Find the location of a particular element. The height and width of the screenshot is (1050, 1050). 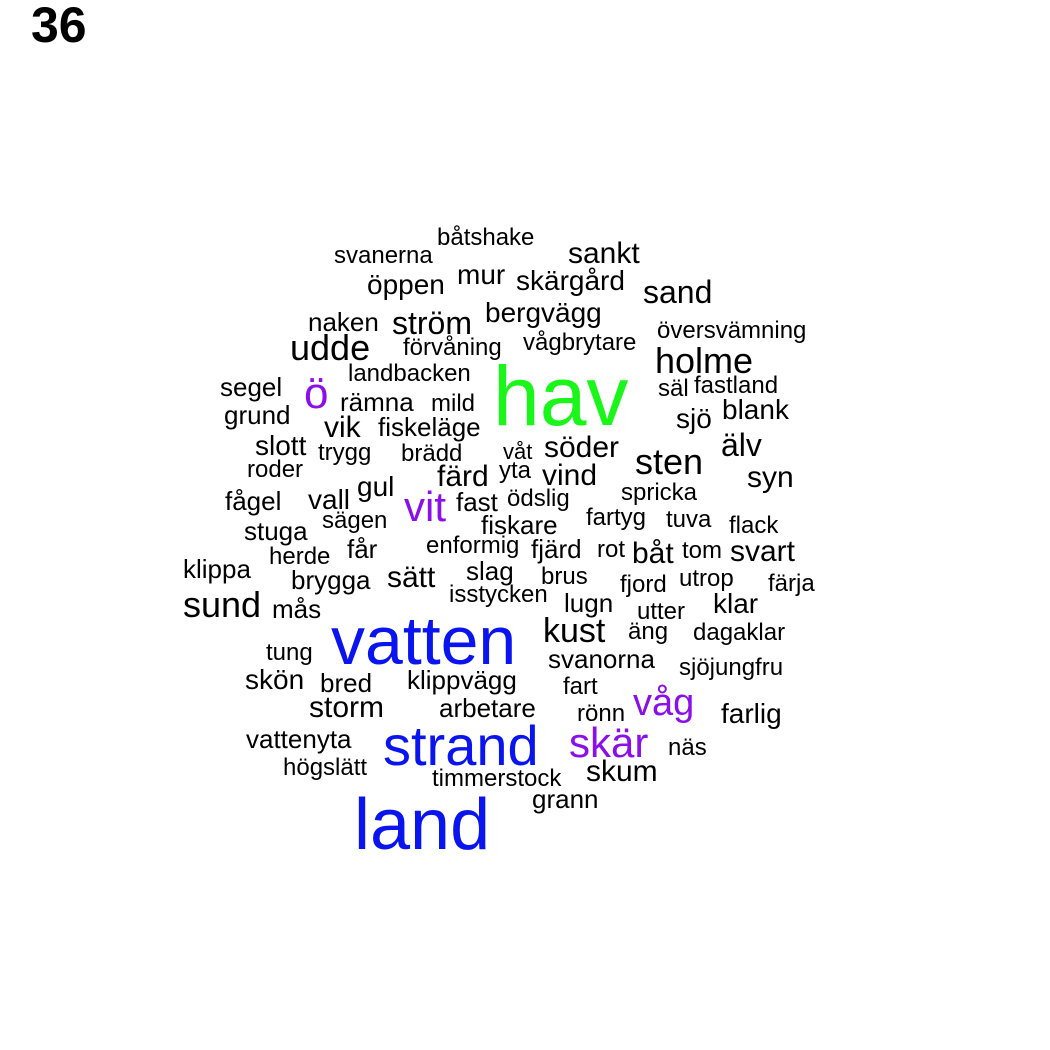

word-fjard: fjärd is located at coordinates (556, 548).